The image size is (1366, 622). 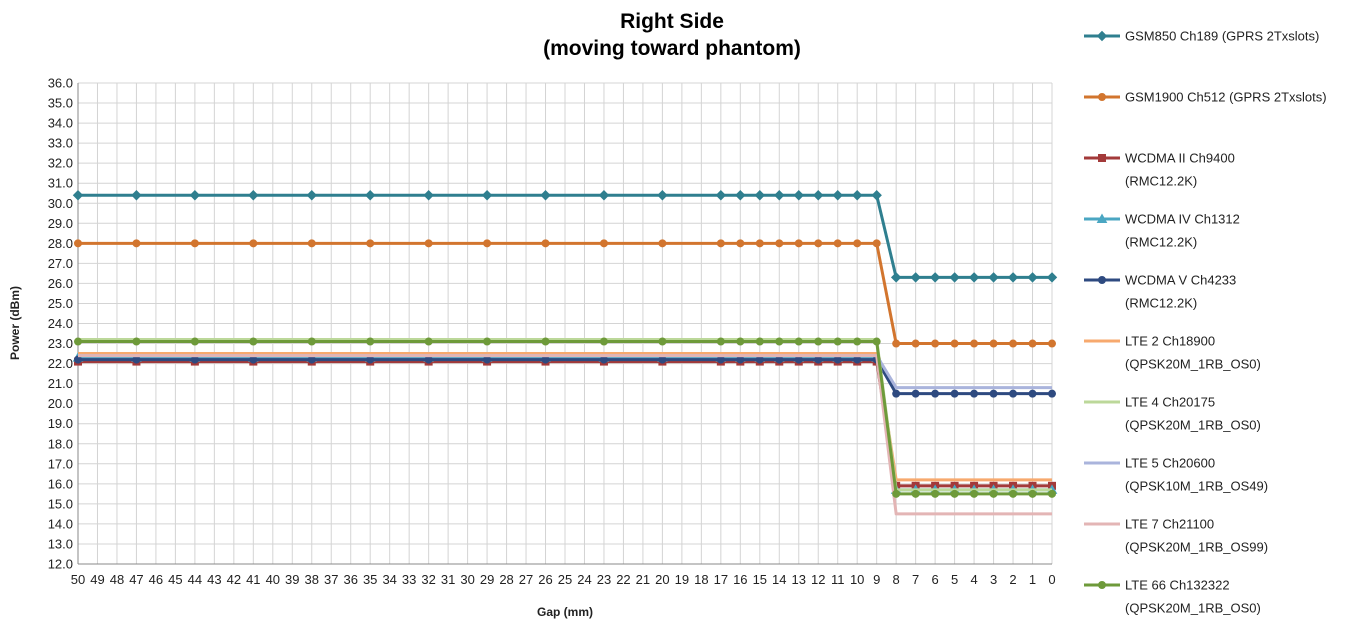 What do you see at coordinates (1180, 280) in the screenshot?
I see `legend-label: WCDMA V Ch4233` at bounding box center [1180, 280].